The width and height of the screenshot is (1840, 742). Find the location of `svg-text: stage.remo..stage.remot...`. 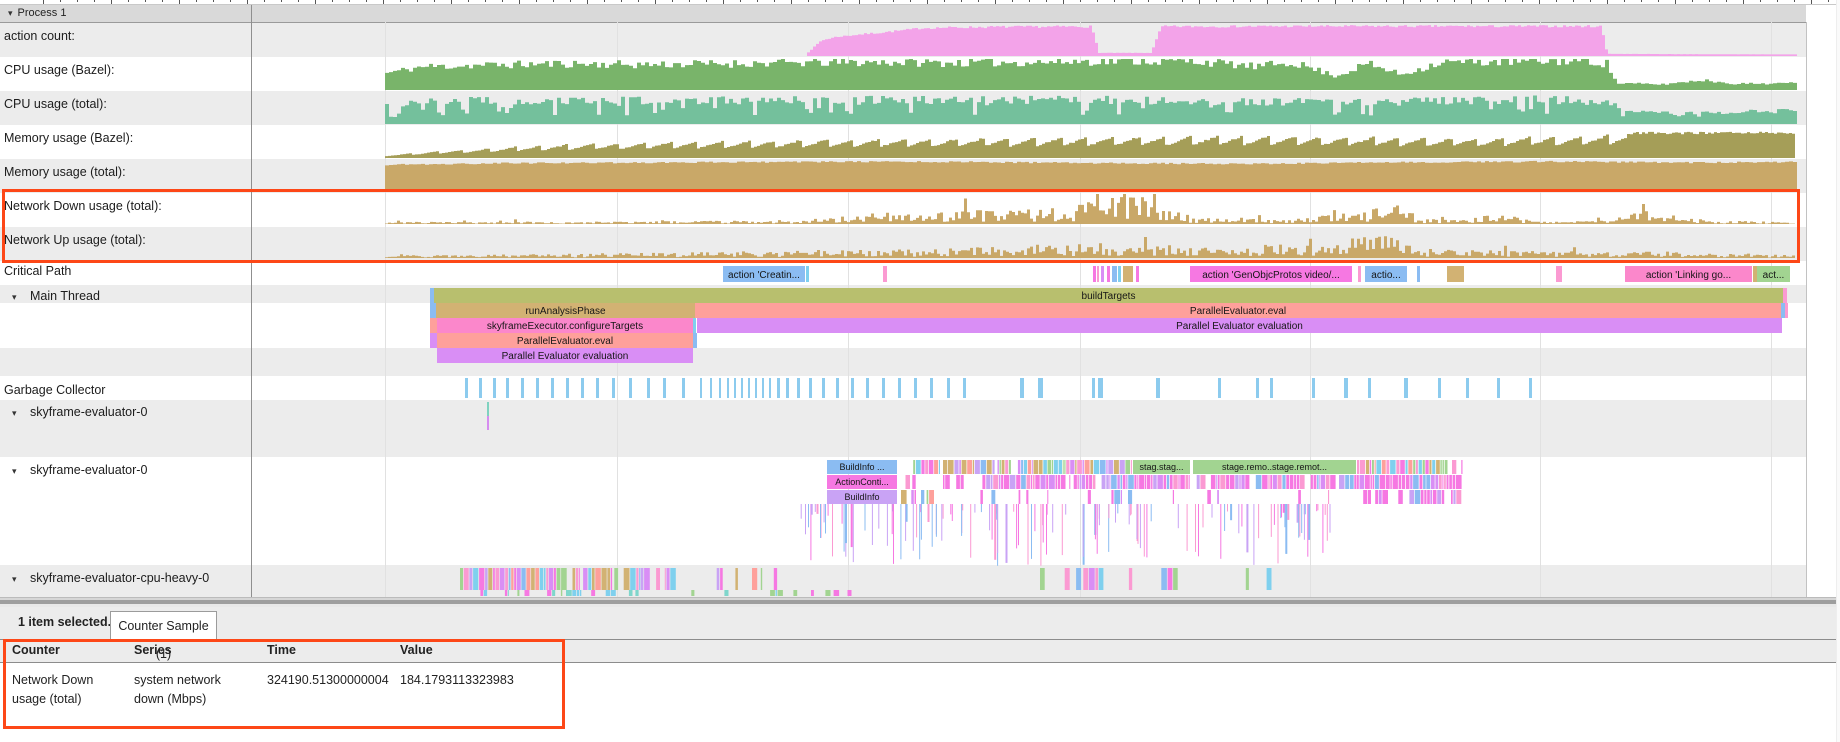

svg-text: stage.remo..stage.remot... is located at coordinates (1274, 467).